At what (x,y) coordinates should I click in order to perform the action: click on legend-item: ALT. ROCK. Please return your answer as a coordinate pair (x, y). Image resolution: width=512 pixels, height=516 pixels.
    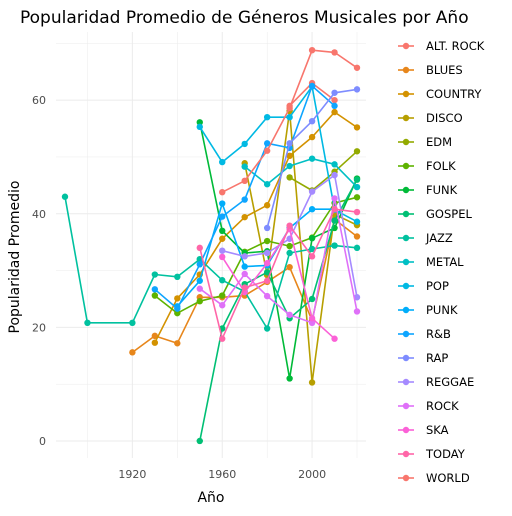
    Looking at the image, I should click on (441, 46).